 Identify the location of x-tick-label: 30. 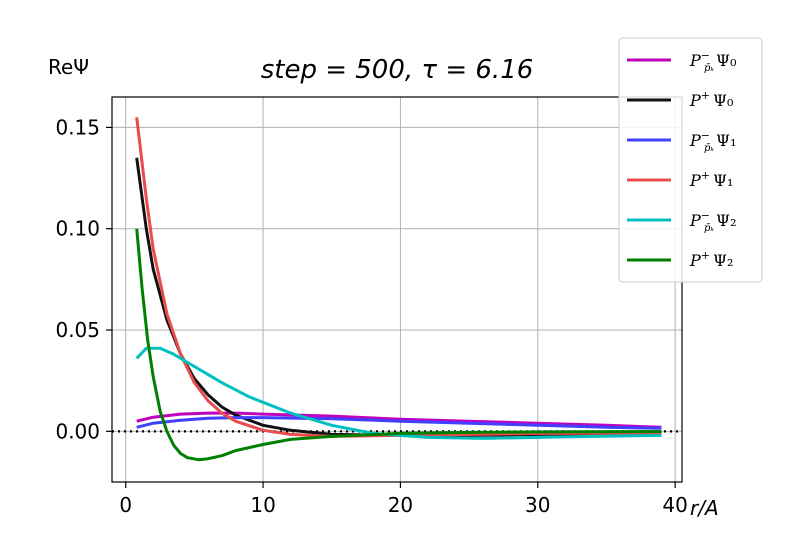
(537, 505).